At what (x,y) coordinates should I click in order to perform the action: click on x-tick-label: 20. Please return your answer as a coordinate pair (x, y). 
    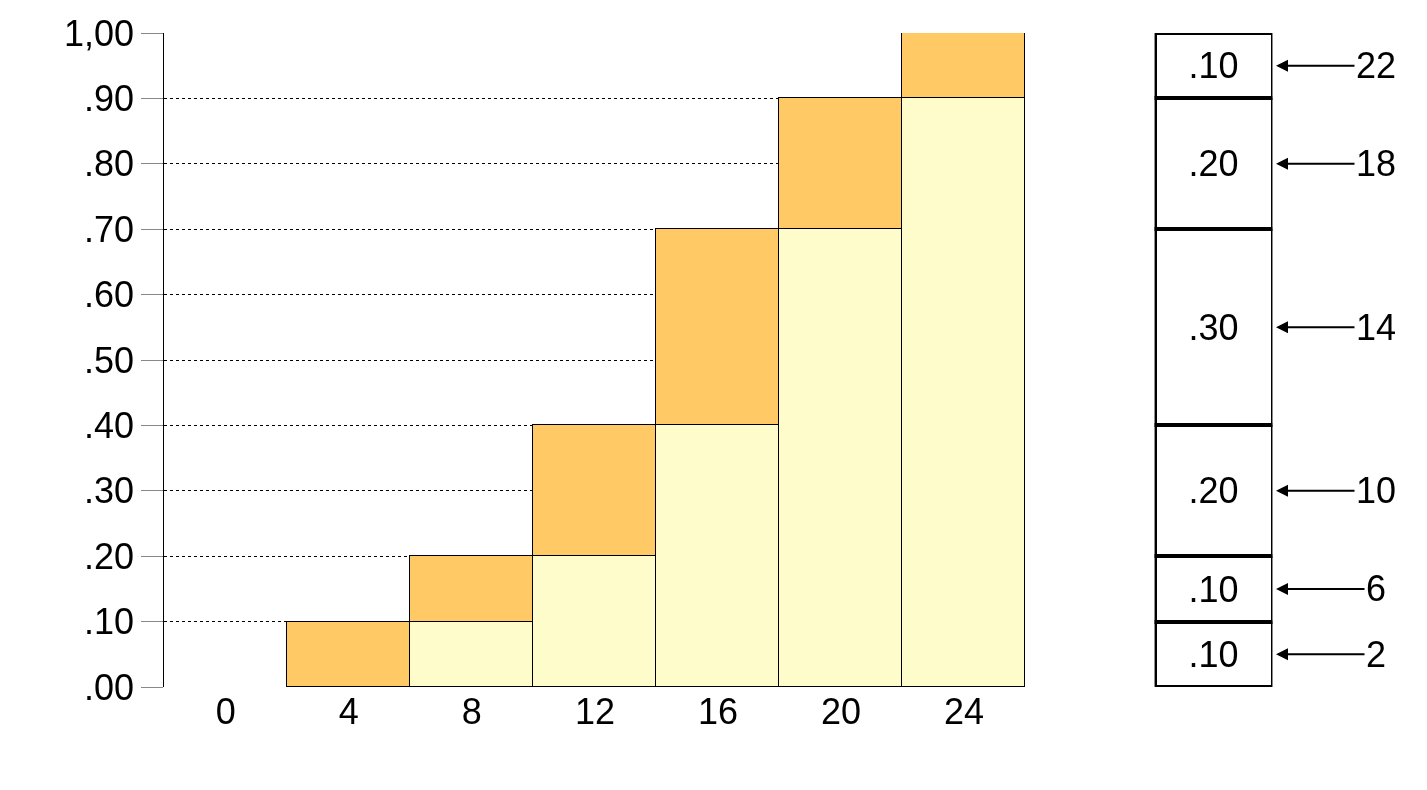
    Looking at the image, I should click on (841, 711).